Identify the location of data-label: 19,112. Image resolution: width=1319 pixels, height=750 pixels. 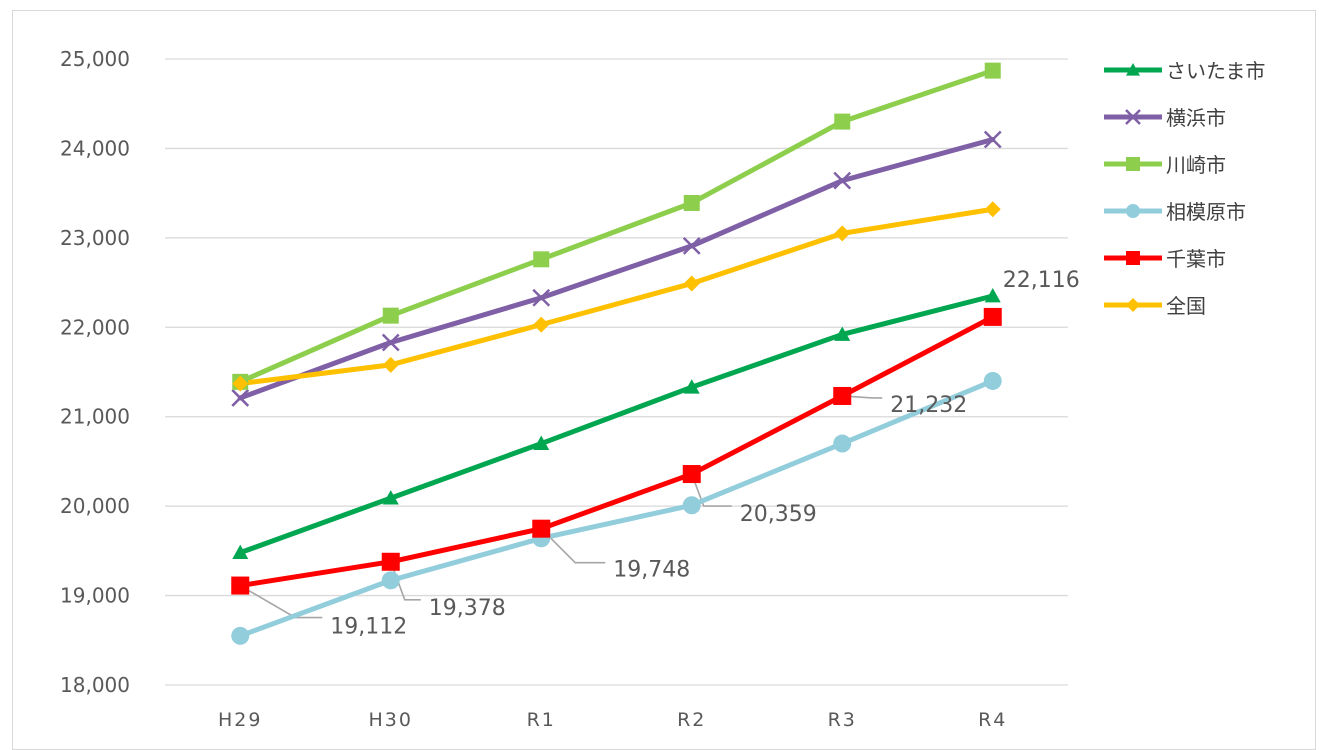
(368, 627).